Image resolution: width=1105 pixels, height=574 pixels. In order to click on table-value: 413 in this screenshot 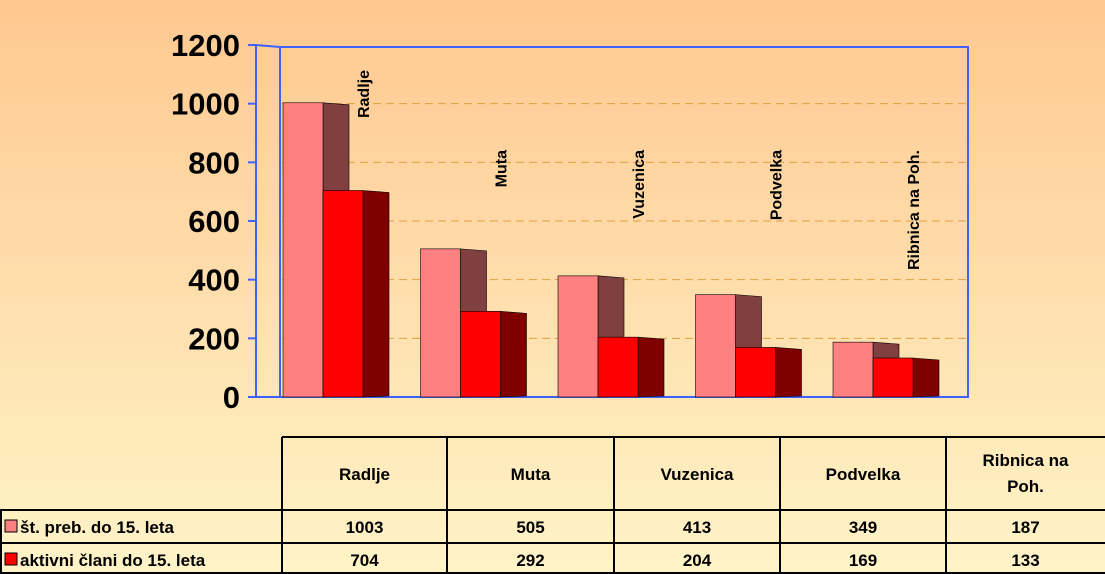, I will do `click(697, 527)`.